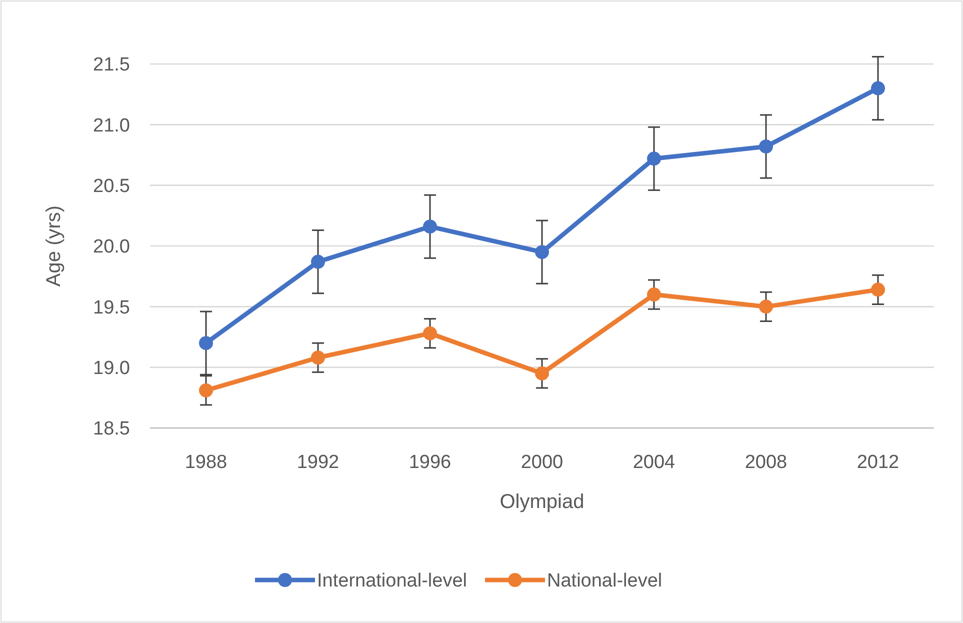 The image size is (963, 623). I want to click on legend-label: International-level, so click(392, 581).